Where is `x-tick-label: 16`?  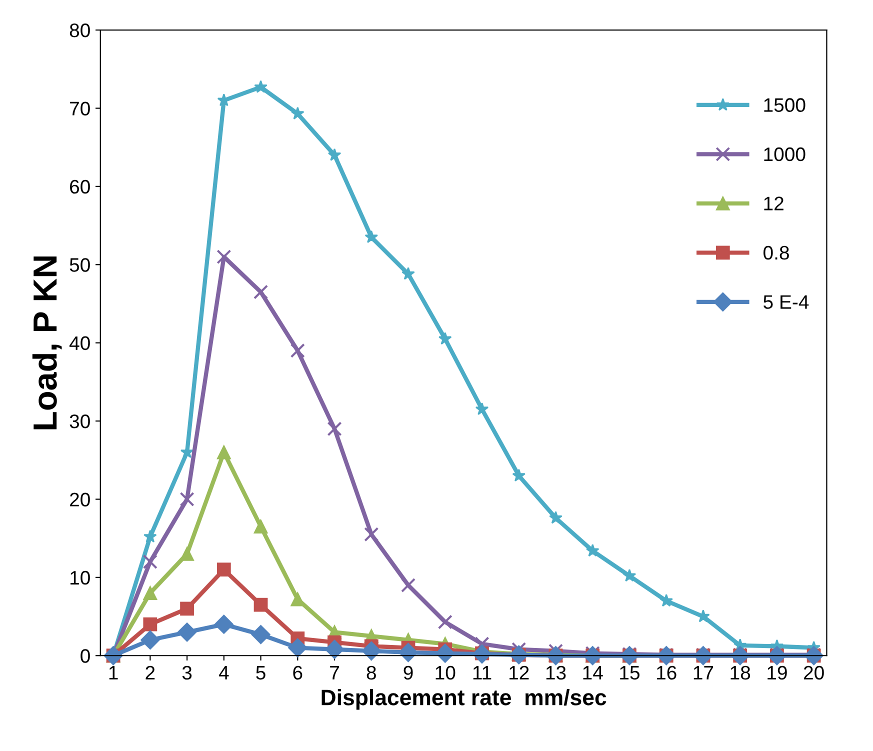 x-tick-label: 16 is located at coordinates (666, 673).